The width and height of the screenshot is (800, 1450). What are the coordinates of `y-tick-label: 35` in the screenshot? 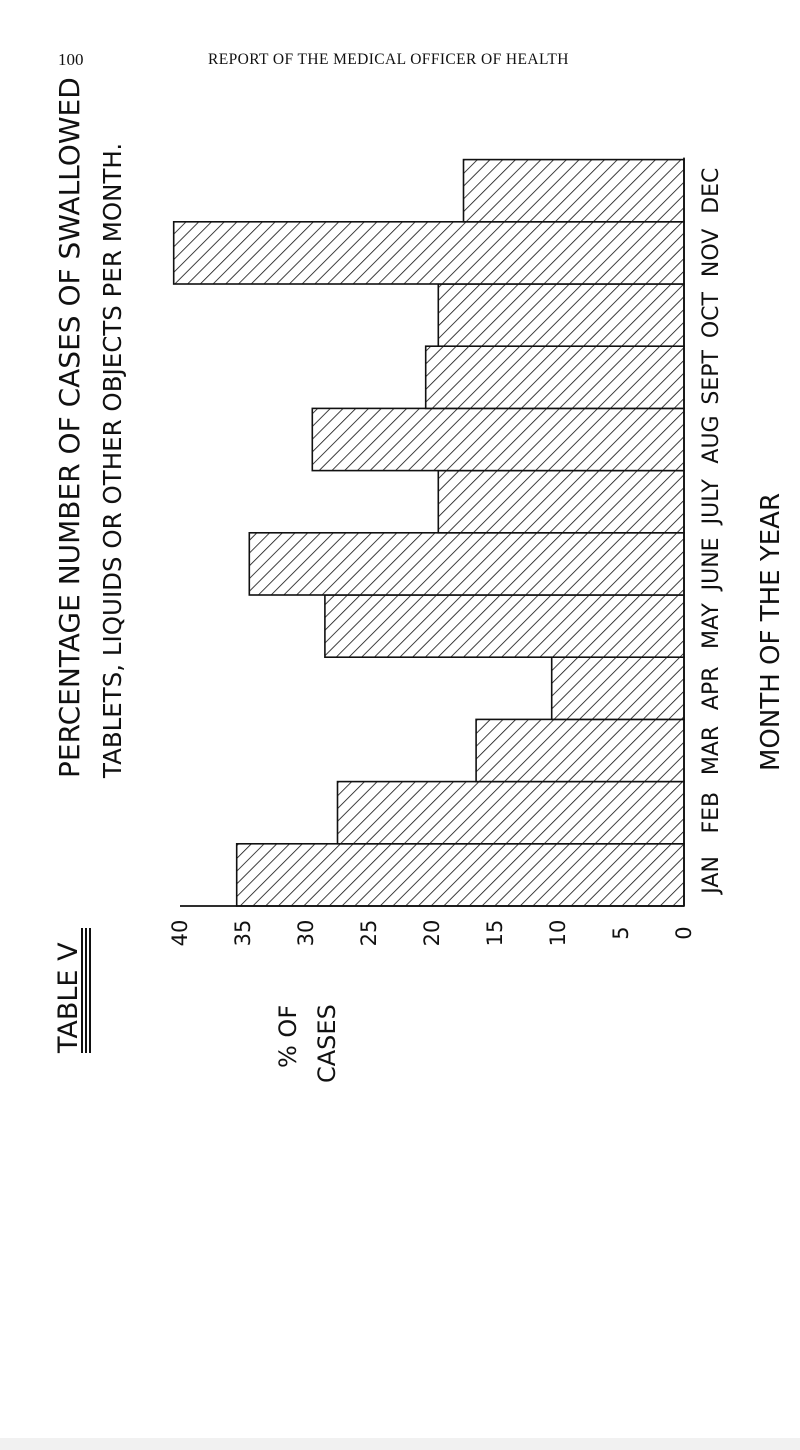 It's located at (243, 933).